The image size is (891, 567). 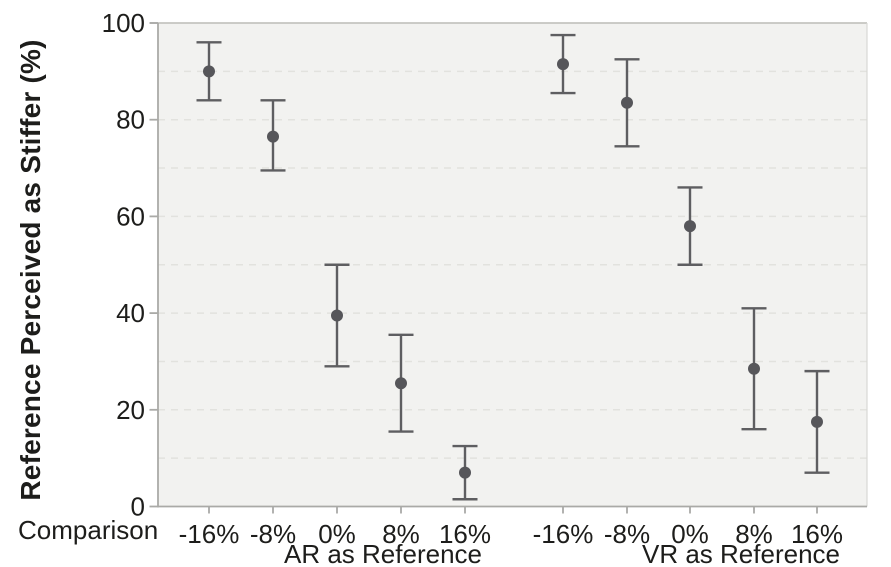 What do you see at coordinates (130, 410) in the screenshot?
I see `y-tick-label: 20` at bounding box center [130, 410].